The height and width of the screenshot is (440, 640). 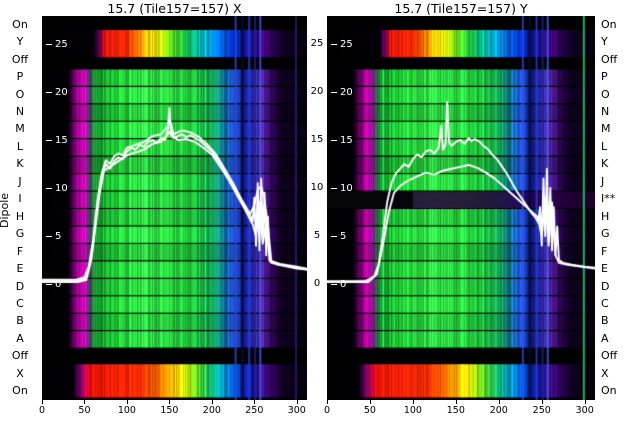 I want to click on dipole-label-left: X, so click(x=20, y=373).